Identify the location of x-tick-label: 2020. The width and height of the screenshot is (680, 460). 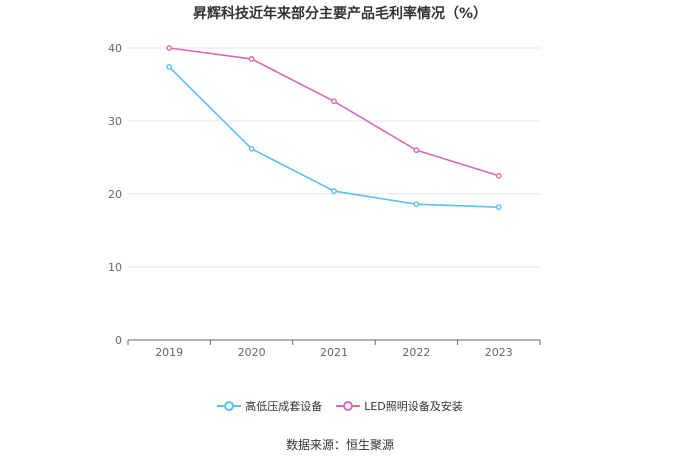
(252, 352).